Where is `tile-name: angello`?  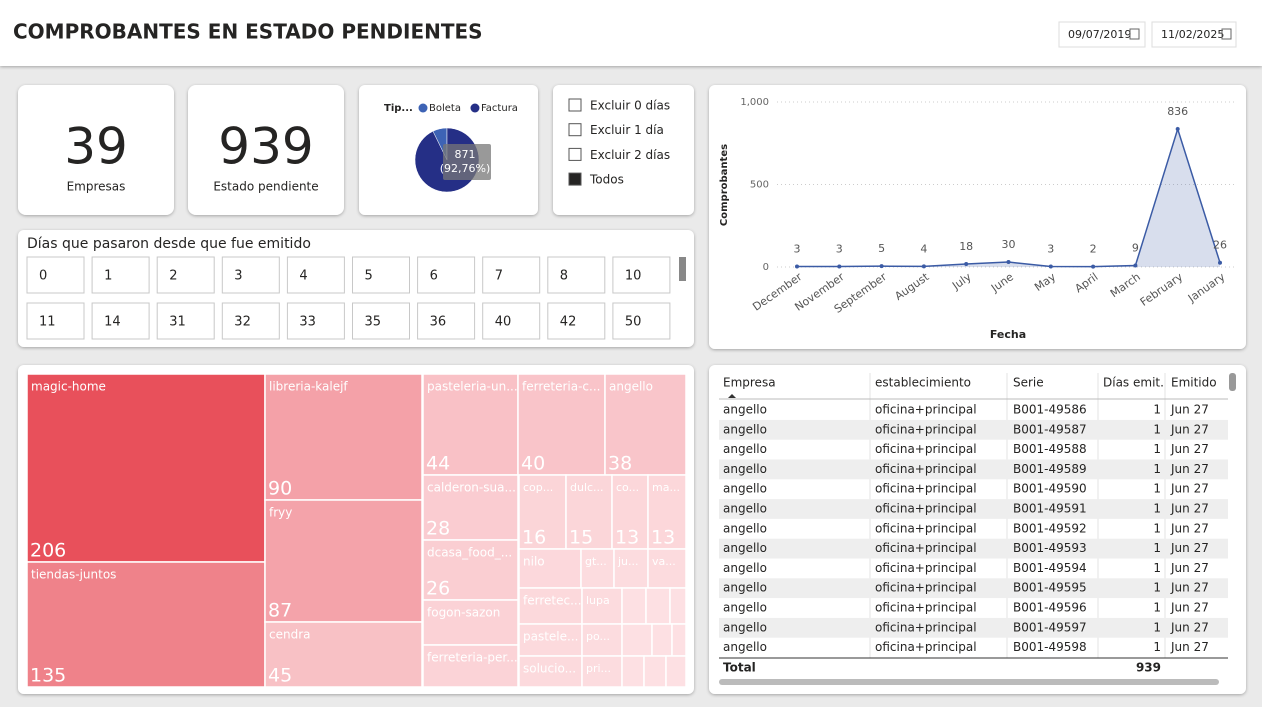
tile-name: angello is located at coordinates (631, 387).